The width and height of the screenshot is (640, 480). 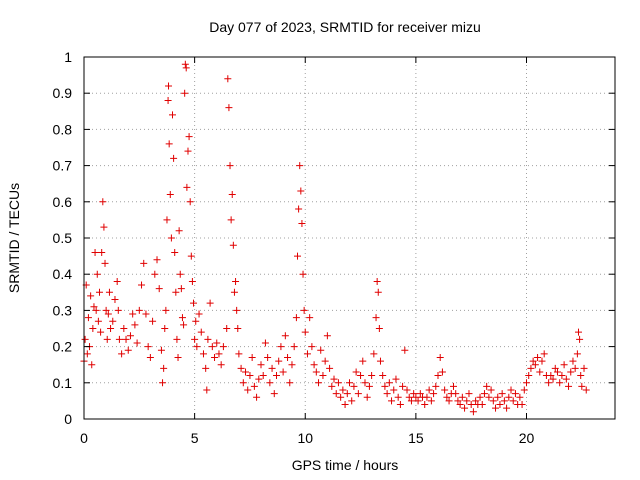 What do you see at coordinates (305, 438) in the screenshot?
I see `x-tick-label: 10` at bounding box center [305, 438].